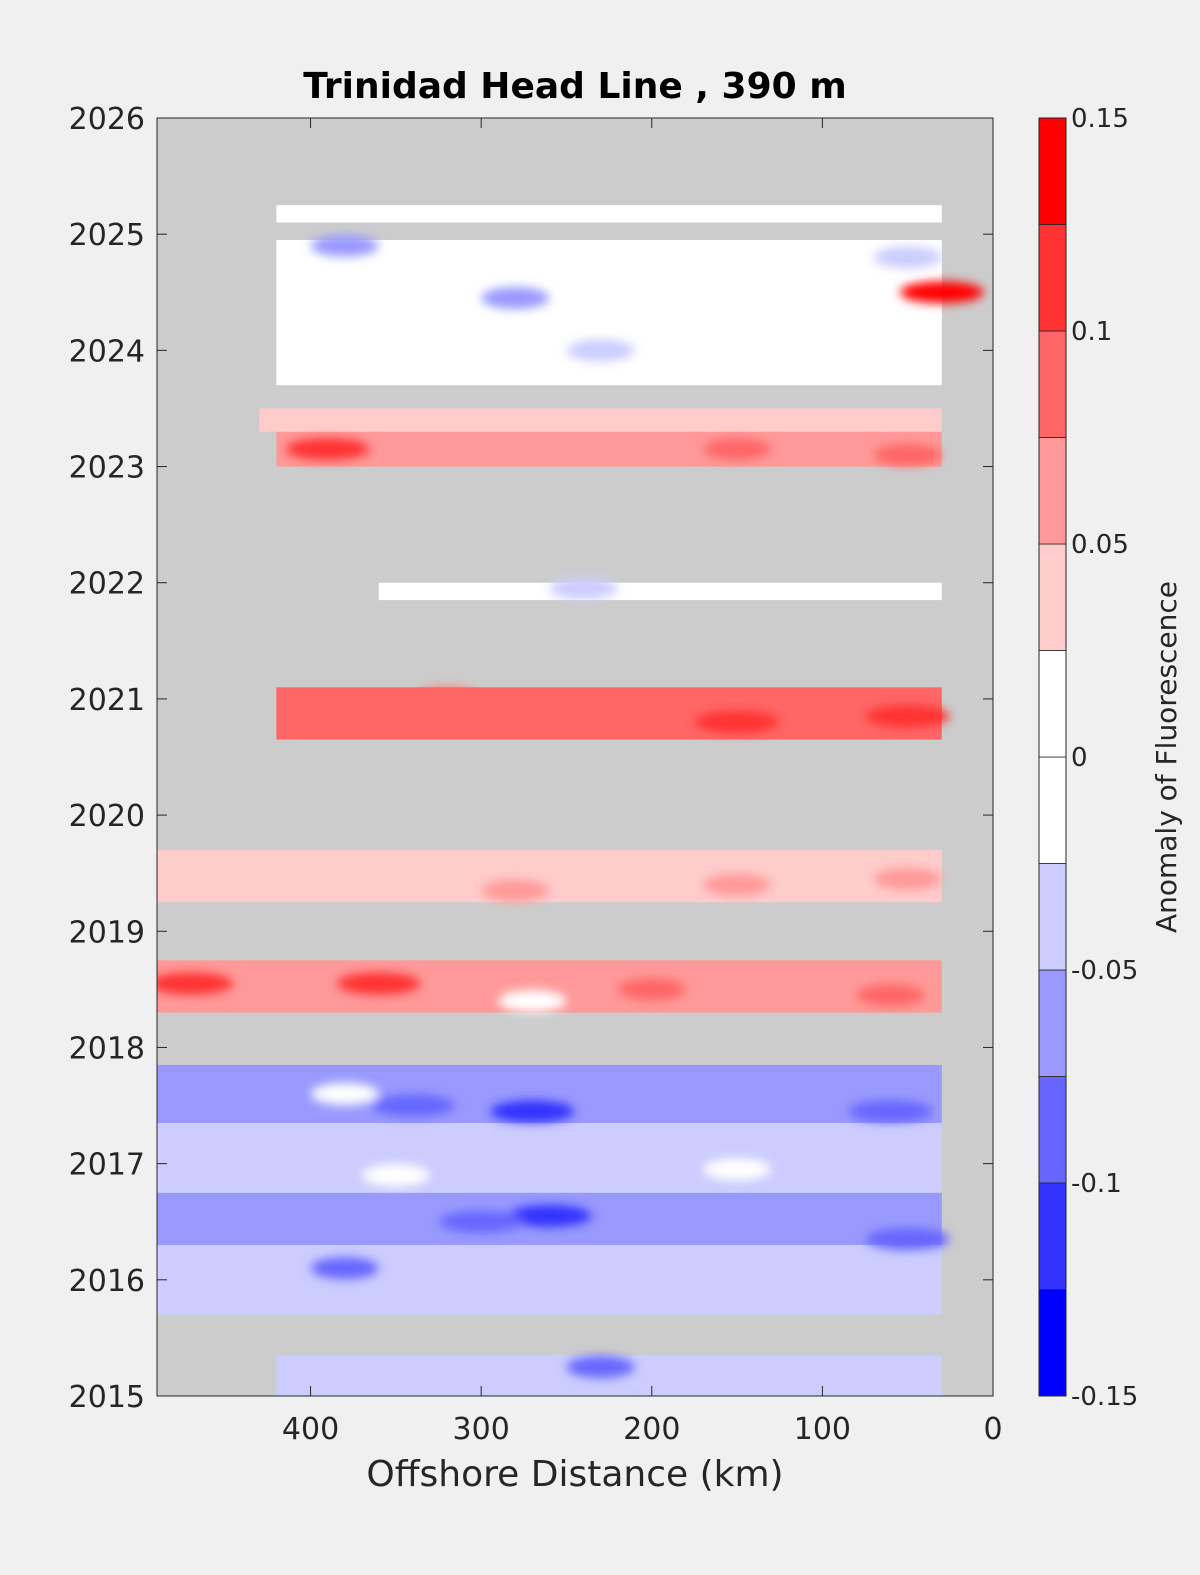 The image size is (1200, 1575). Describe the element at coordinates (574, 1474) in the screenshot. I see `x-axis-label: Offshore Distance (km)` at that location.